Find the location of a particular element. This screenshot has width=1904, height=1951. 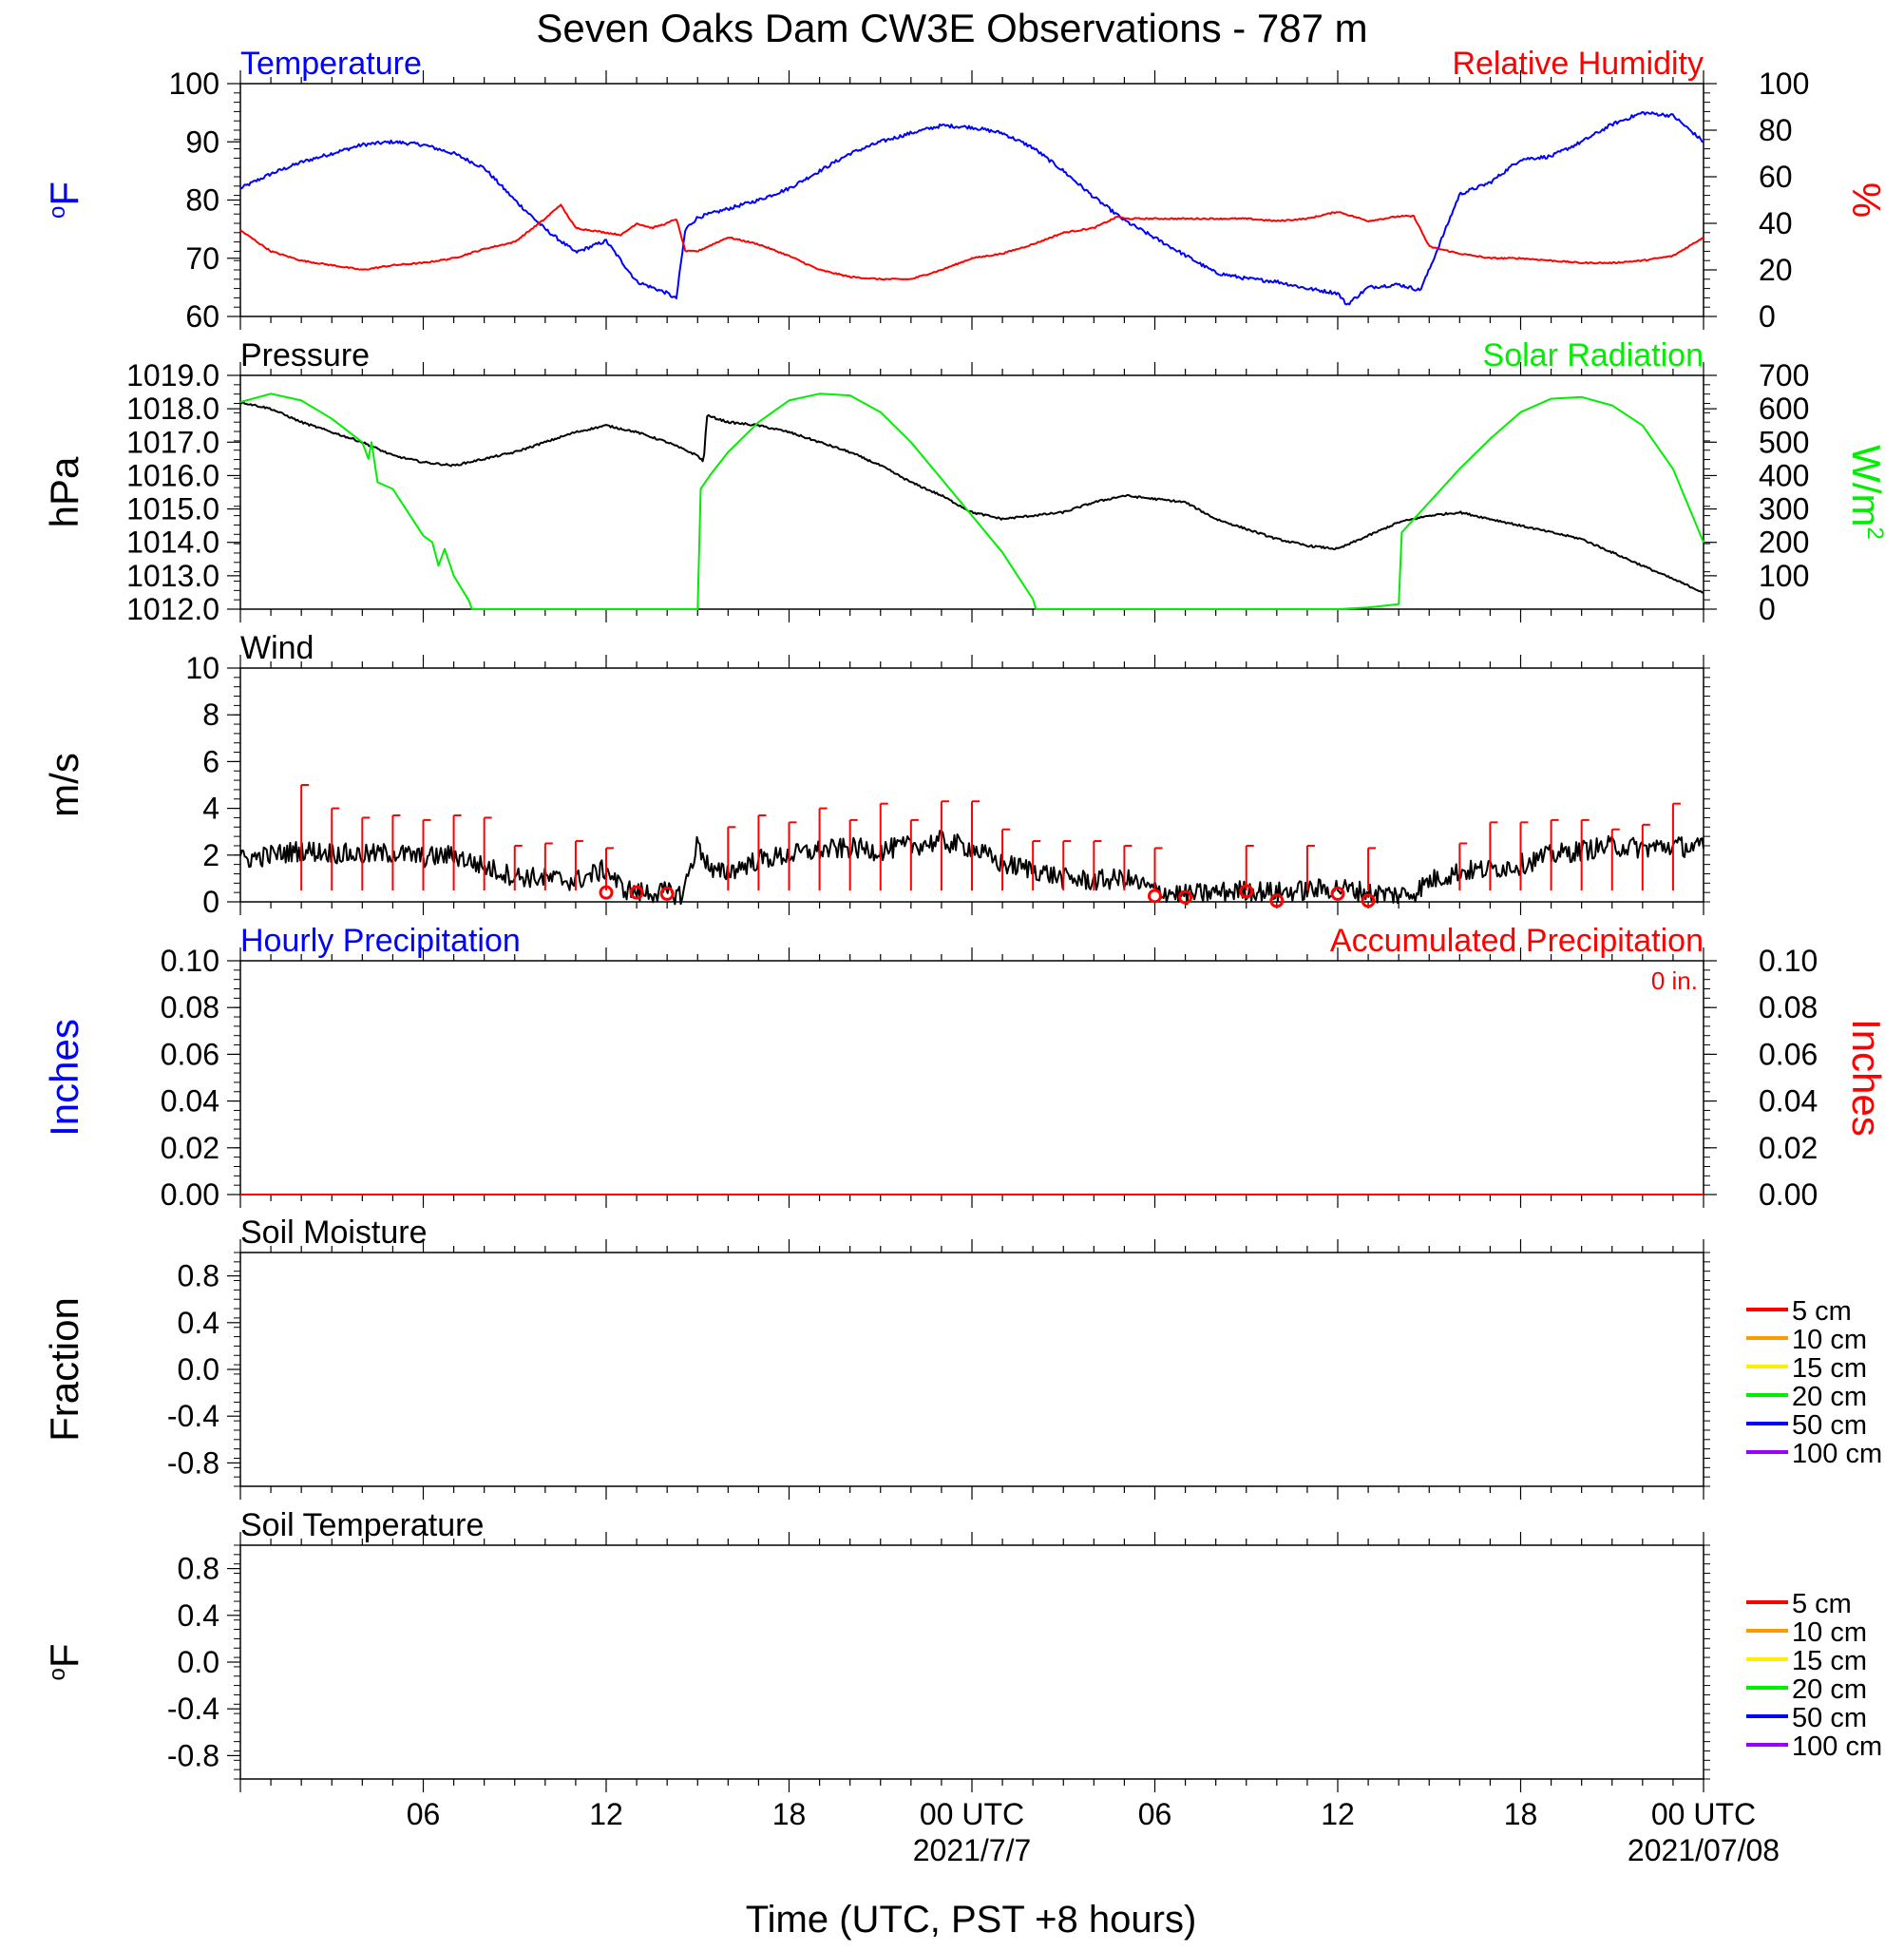

x-tick-date-label: 2021/07/08 is located at coordinates (1704, 1850).